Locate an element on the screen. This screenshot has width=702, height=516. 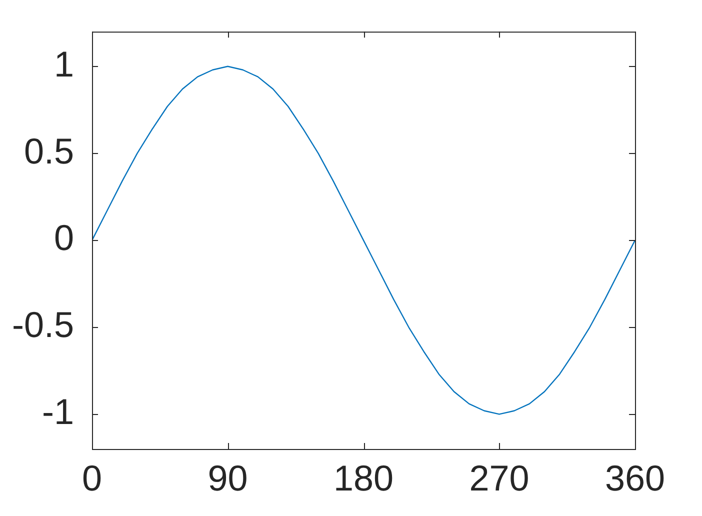
y-tick-label: -1 is located at coordinates (58, 411).